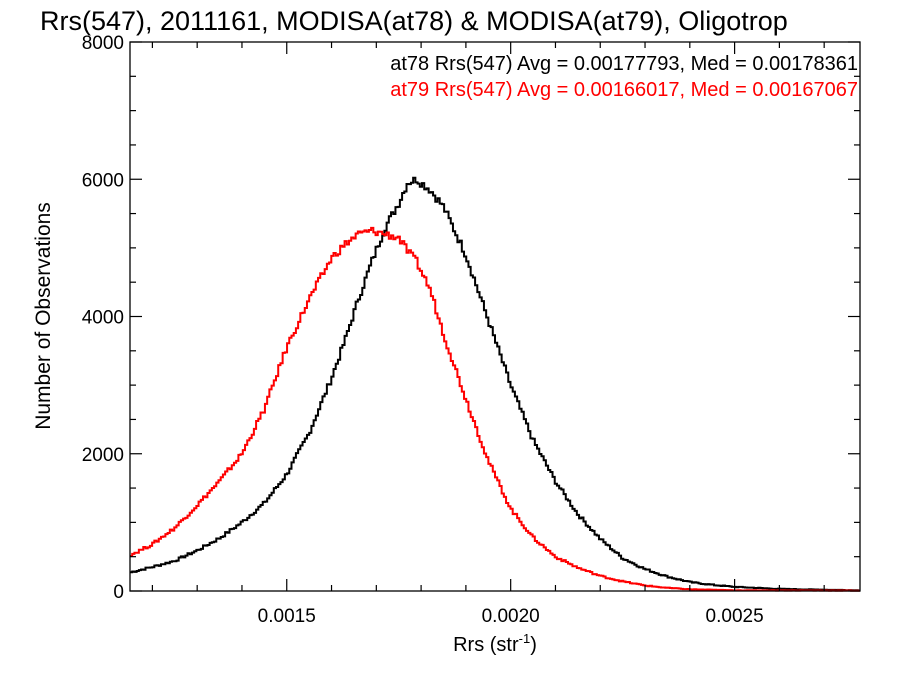 The image size is (900, 675). I want to click on x-tick-label: 0.0025, so click(735, 616).